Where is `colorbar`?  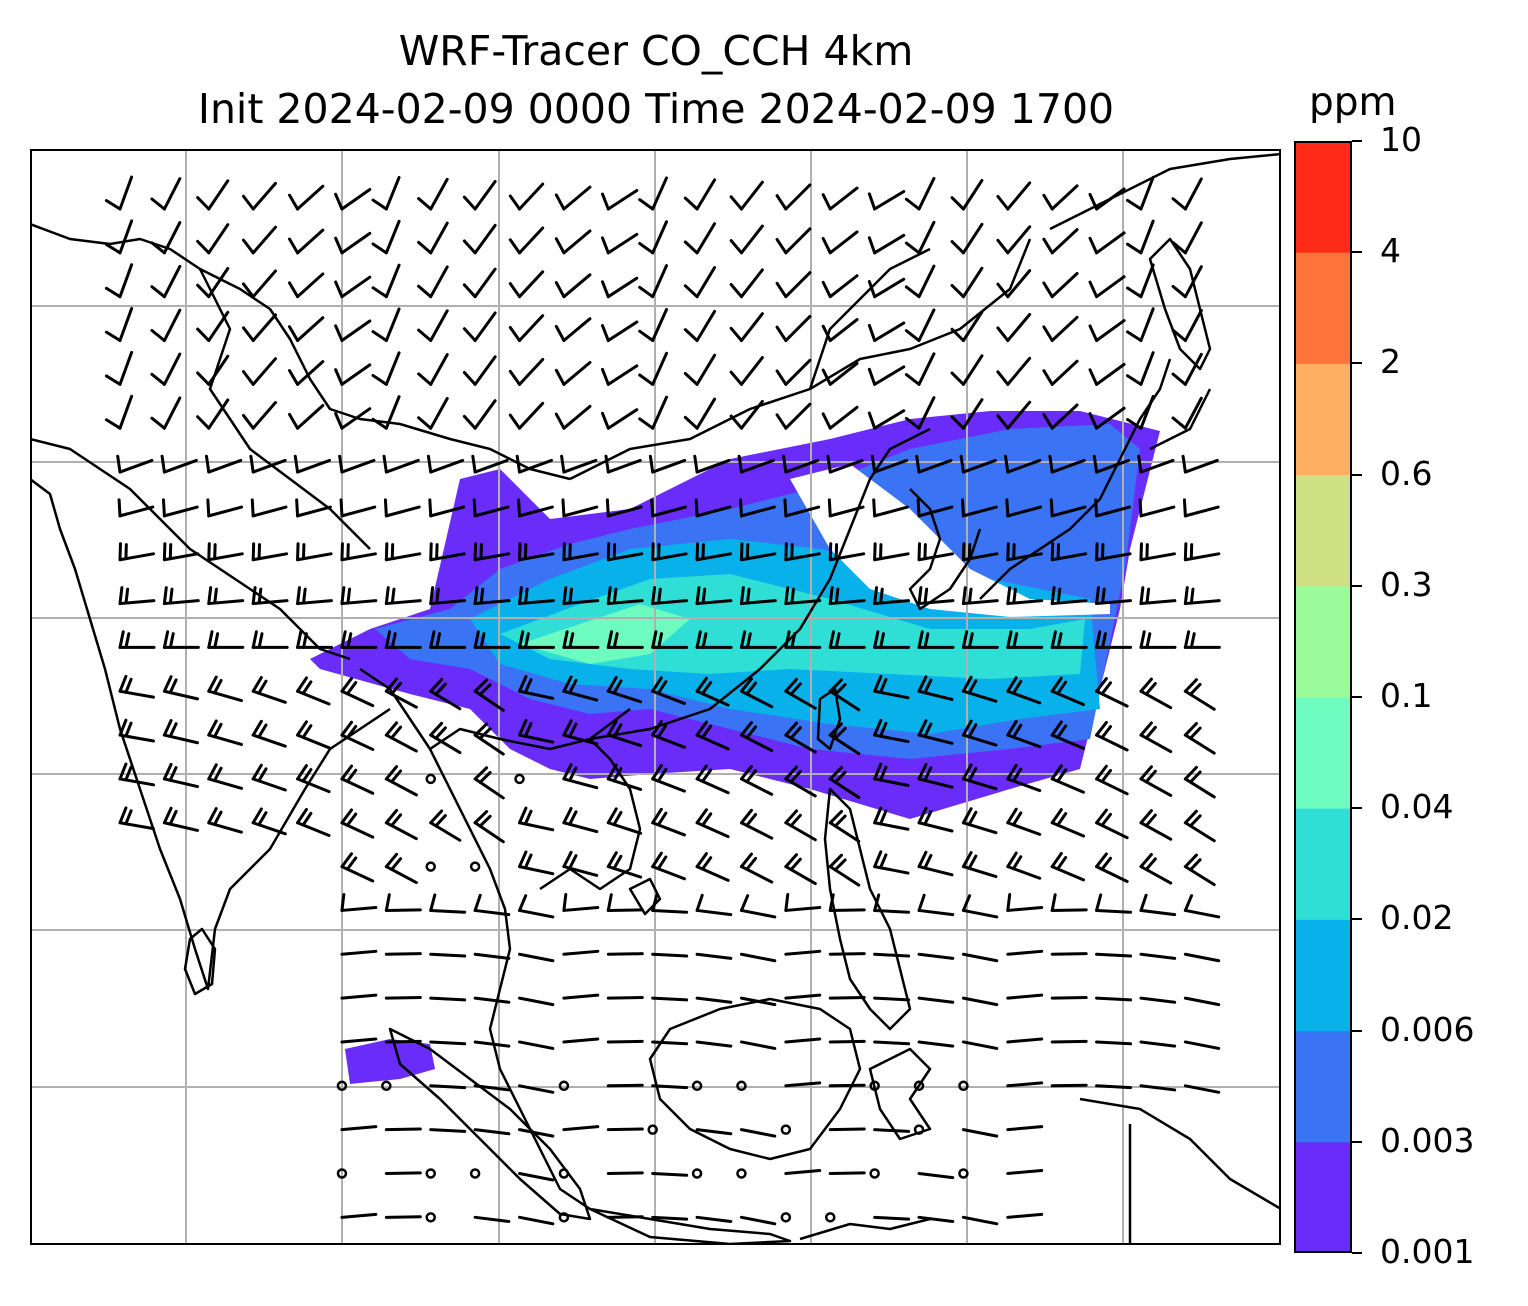
colorbar is located at coordinates (1323, 697).